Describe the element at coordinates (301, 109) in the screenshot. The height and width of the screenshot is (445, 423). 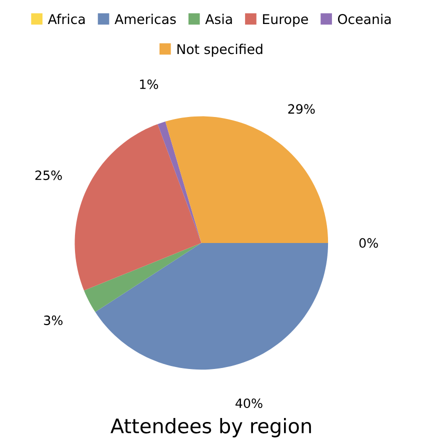
I see `data-label: 29%` at that location.